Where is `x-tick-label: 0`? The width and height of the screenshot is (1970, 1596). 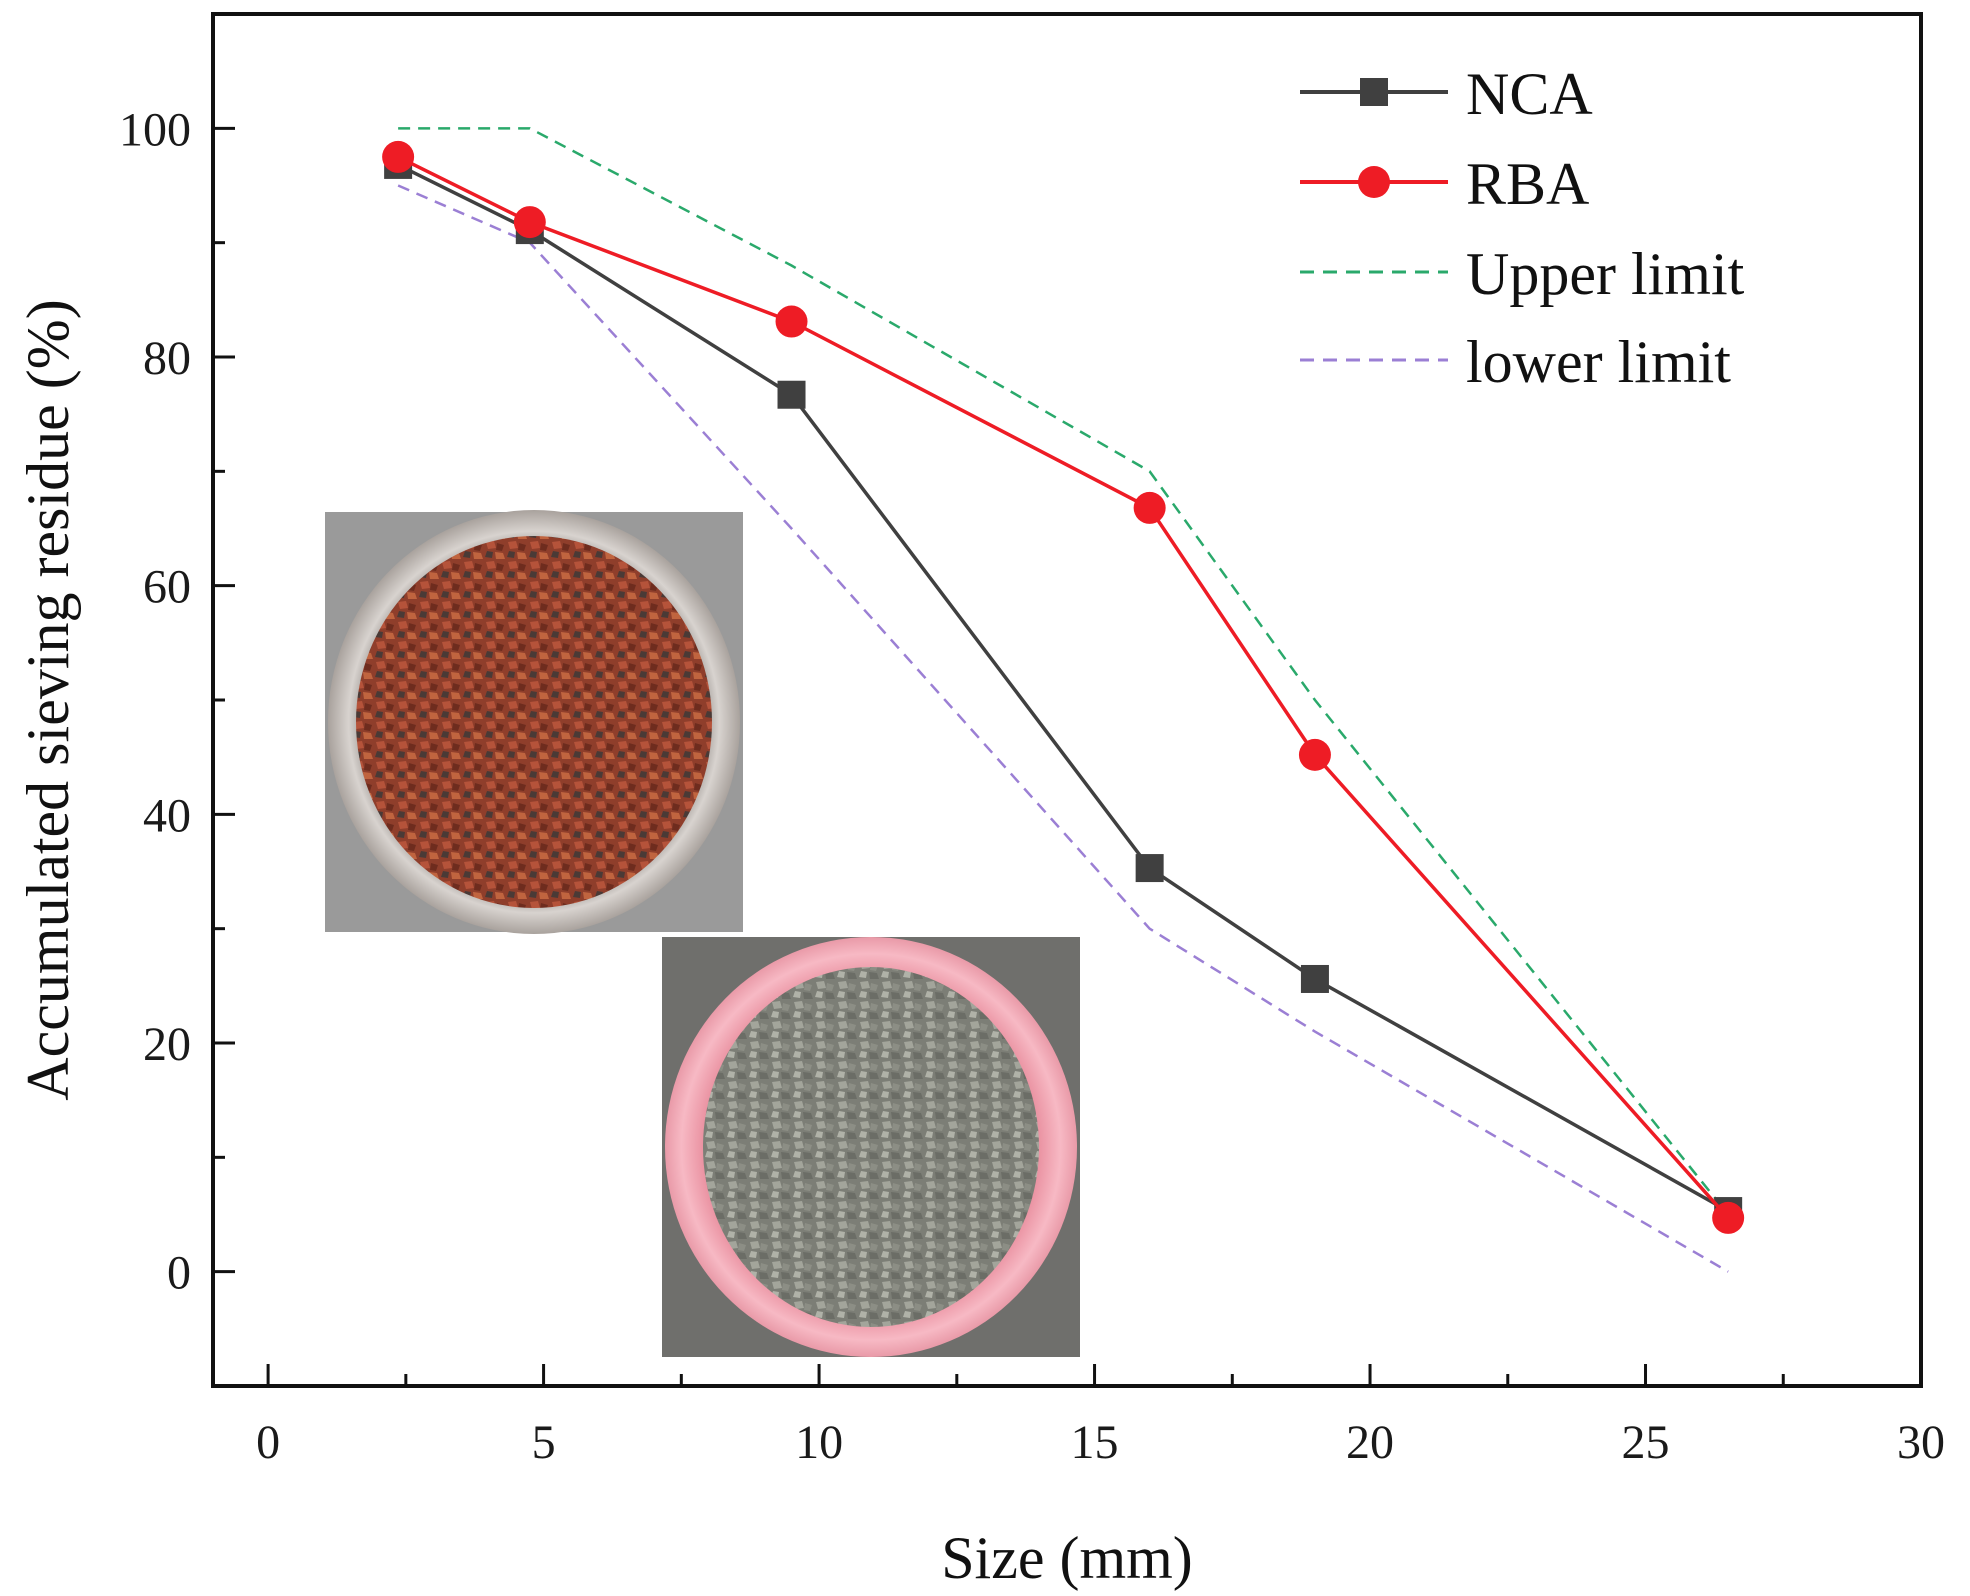 x-tick-label: 0 is located at coordinates (268, 1442).